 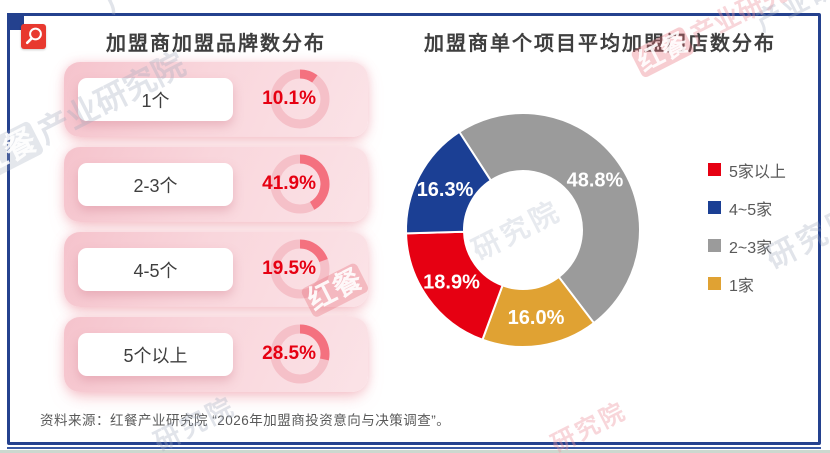 I want to click on legend-label: 5家以上, so click(x=757, y=172).